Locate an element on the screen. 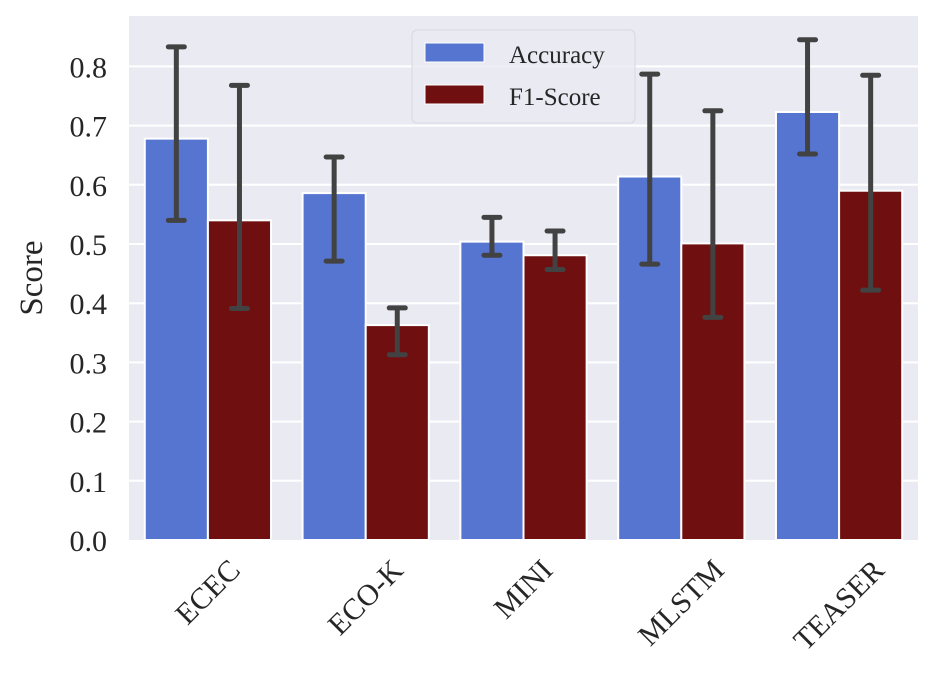 The width and height of the screenshot is (935, 697). y-tick-label: 0.1 is located at coordinates (89, 482).